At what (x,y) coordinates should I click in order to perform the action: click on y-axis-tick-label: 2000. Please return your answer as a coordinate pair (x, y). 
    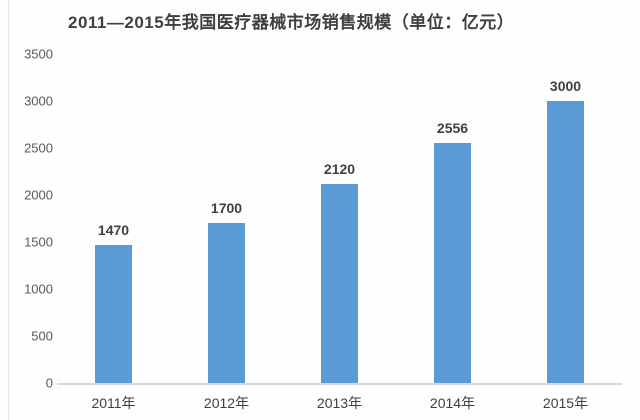
    Looking at the image, I should click on (38, 195).